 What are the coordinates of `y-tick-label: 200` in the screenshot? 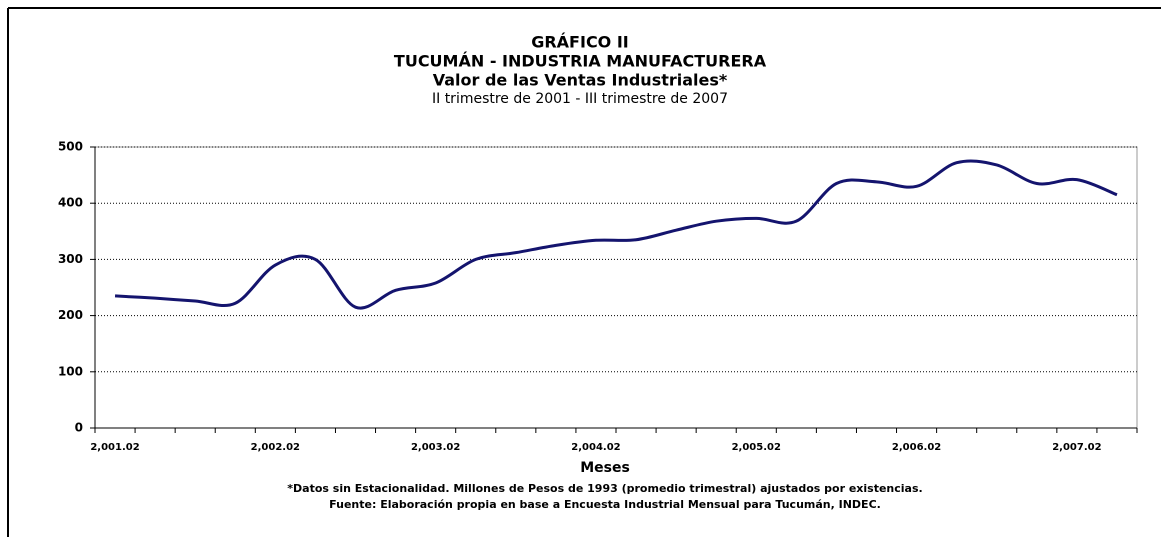 It's located at (70, 315).